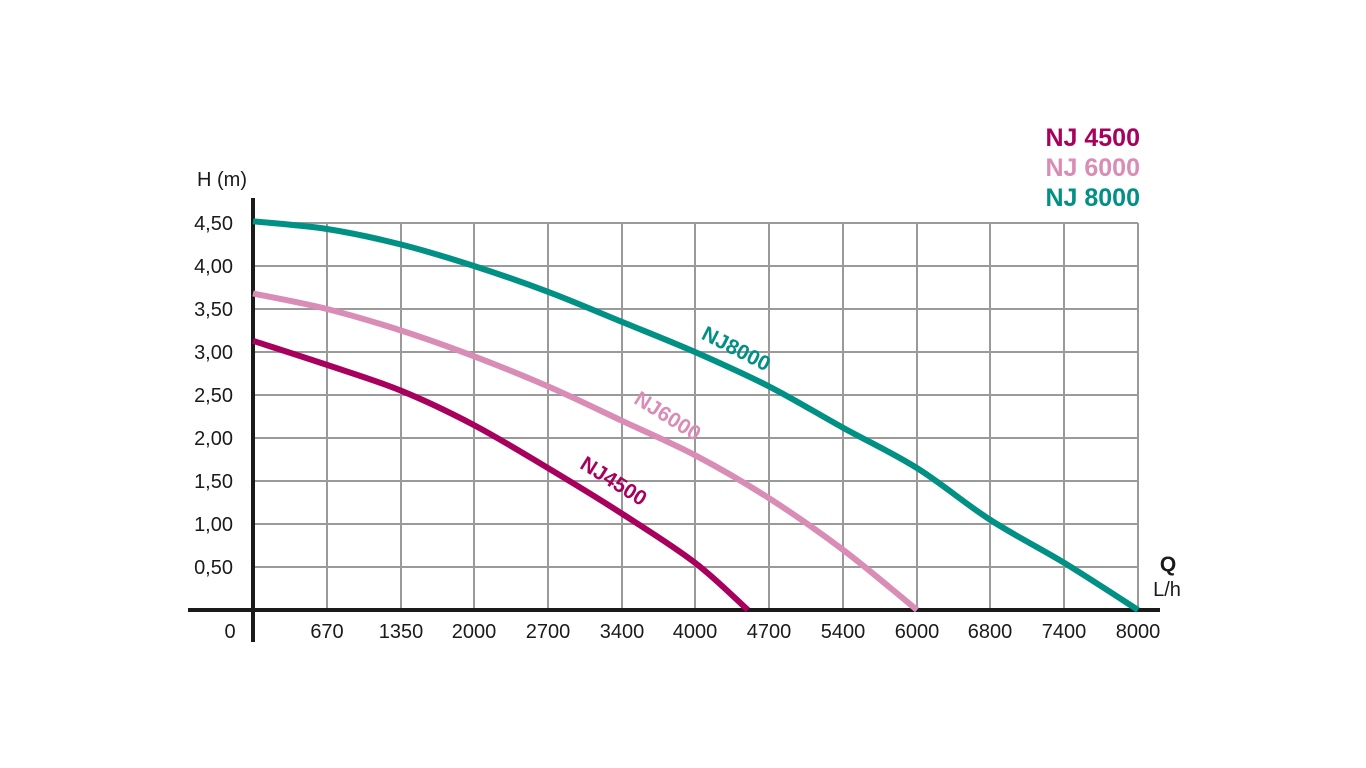  What do you see at coordinates (326, 632) in the screenshot?
I see `x-tick-label: 670` at bounding box center [326, 632].